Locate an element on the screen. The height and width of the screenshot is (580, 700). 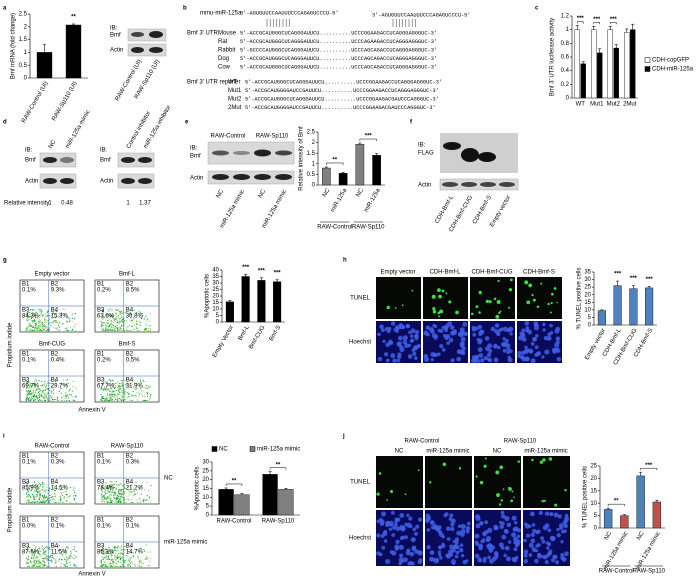
x-tick-label: RAW-Sp110 is located at coordinates (278, 522).